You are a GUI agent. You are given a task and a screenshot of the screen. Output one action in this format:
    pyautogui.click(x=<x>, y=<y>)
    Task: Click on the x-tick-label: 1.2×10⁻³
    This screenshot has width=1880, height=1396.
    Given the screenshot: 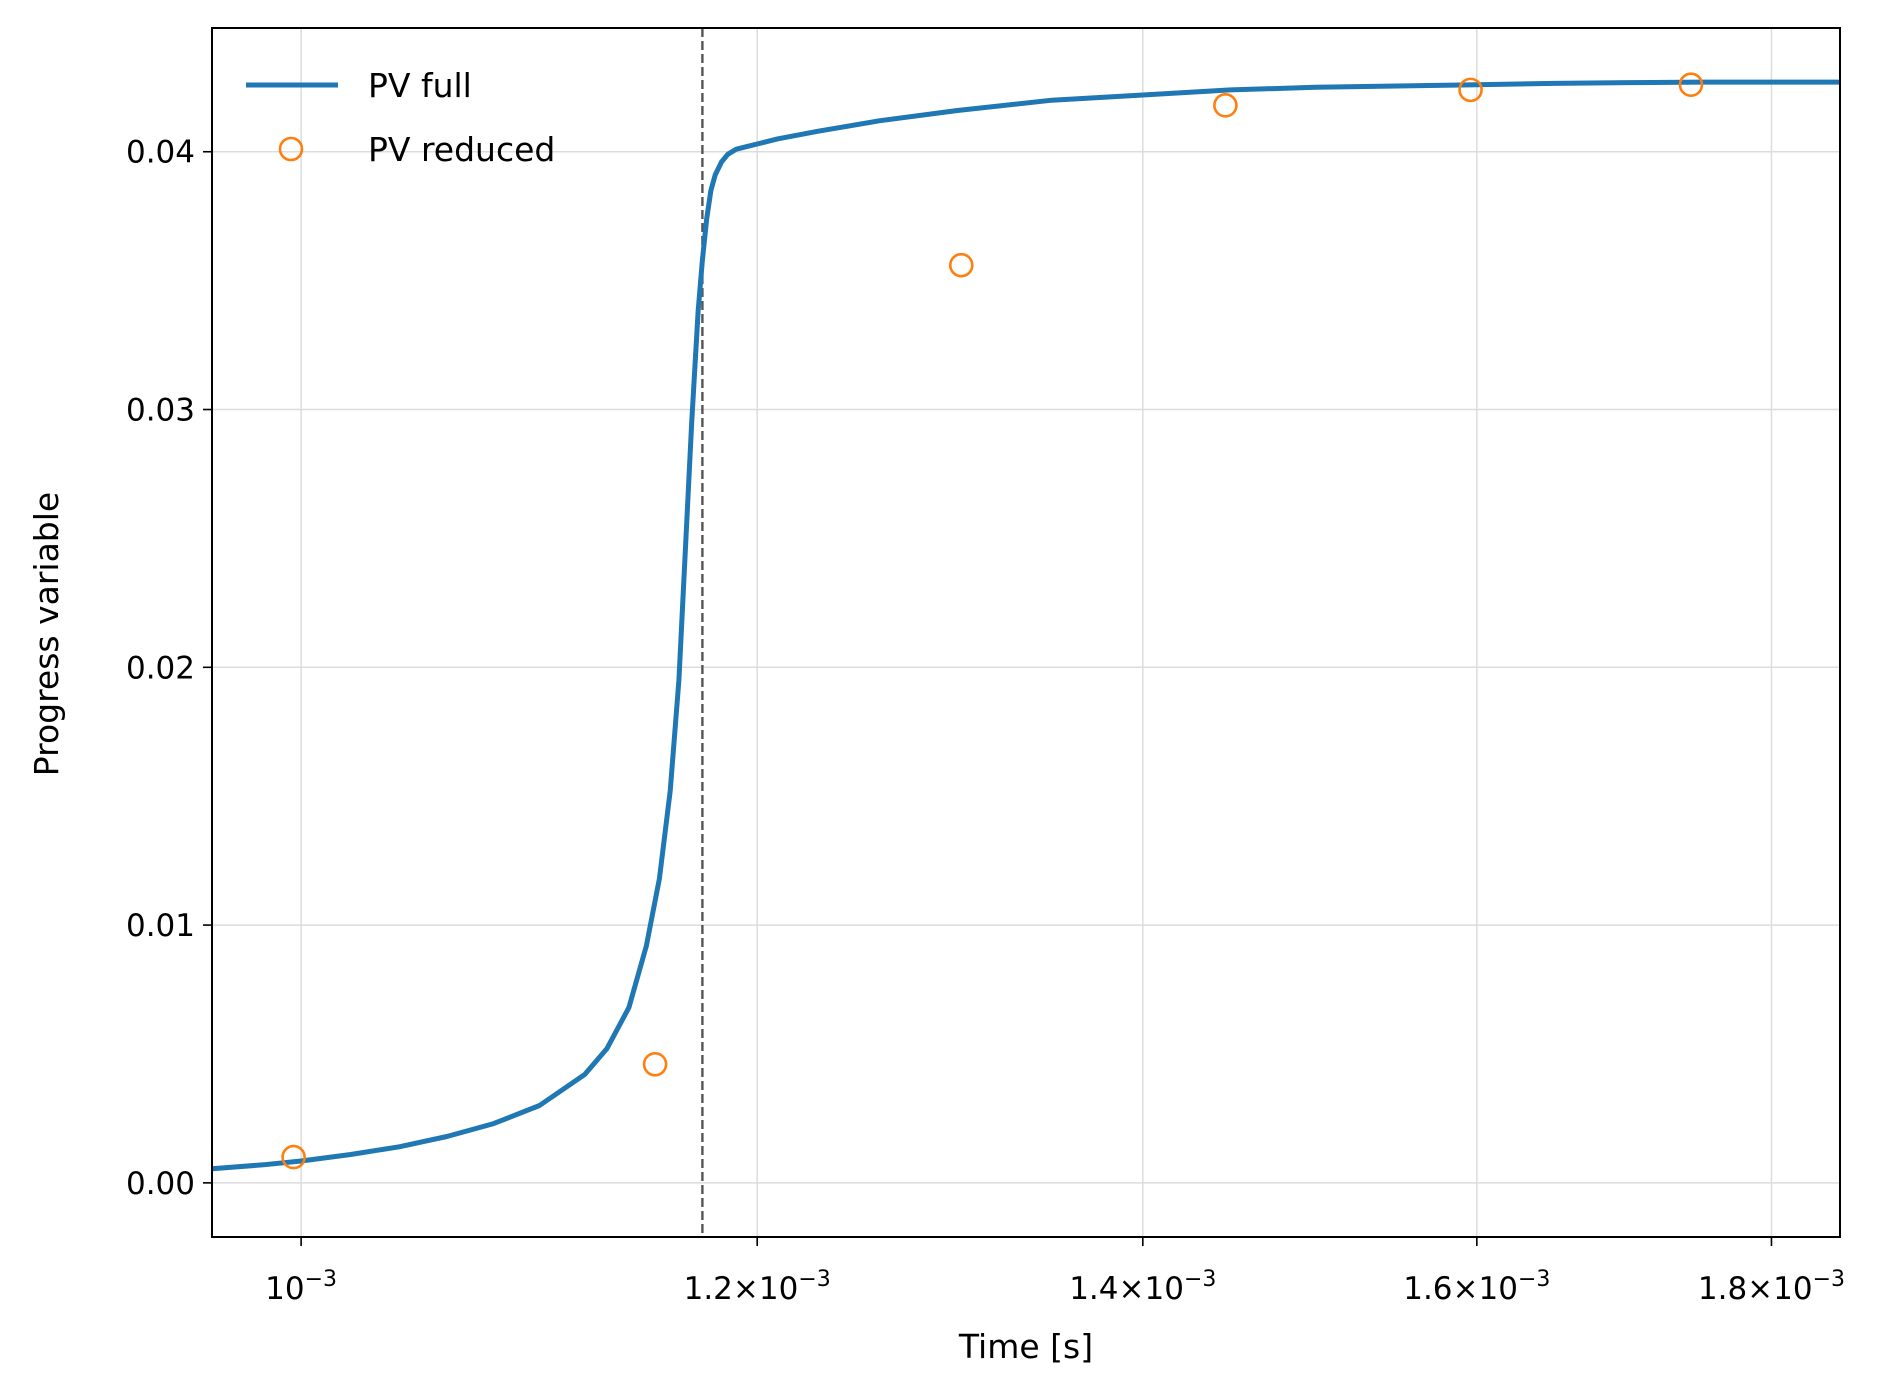 What is the action you would take?
    pyautogui.click(x=757, y=1287)
    